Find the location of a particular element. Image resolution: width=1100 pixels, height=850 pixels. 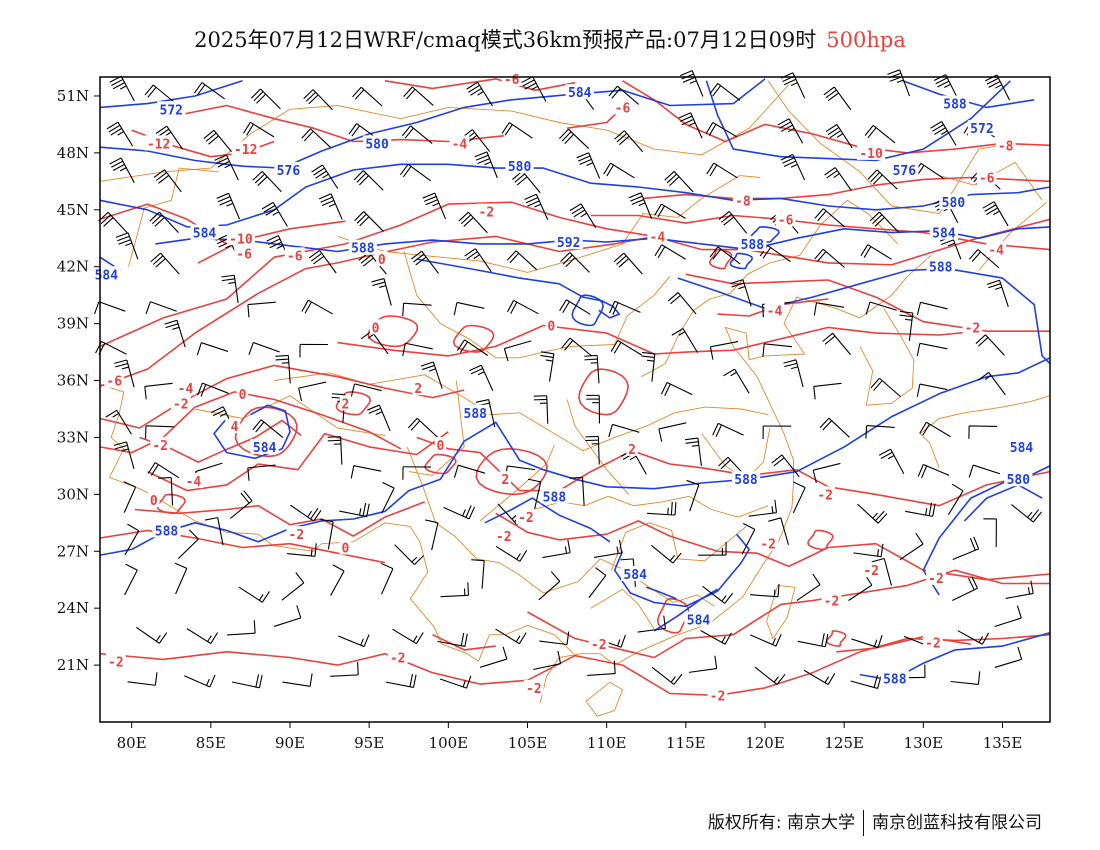

temperature-label: 0 is located at coordinates (376, 328).